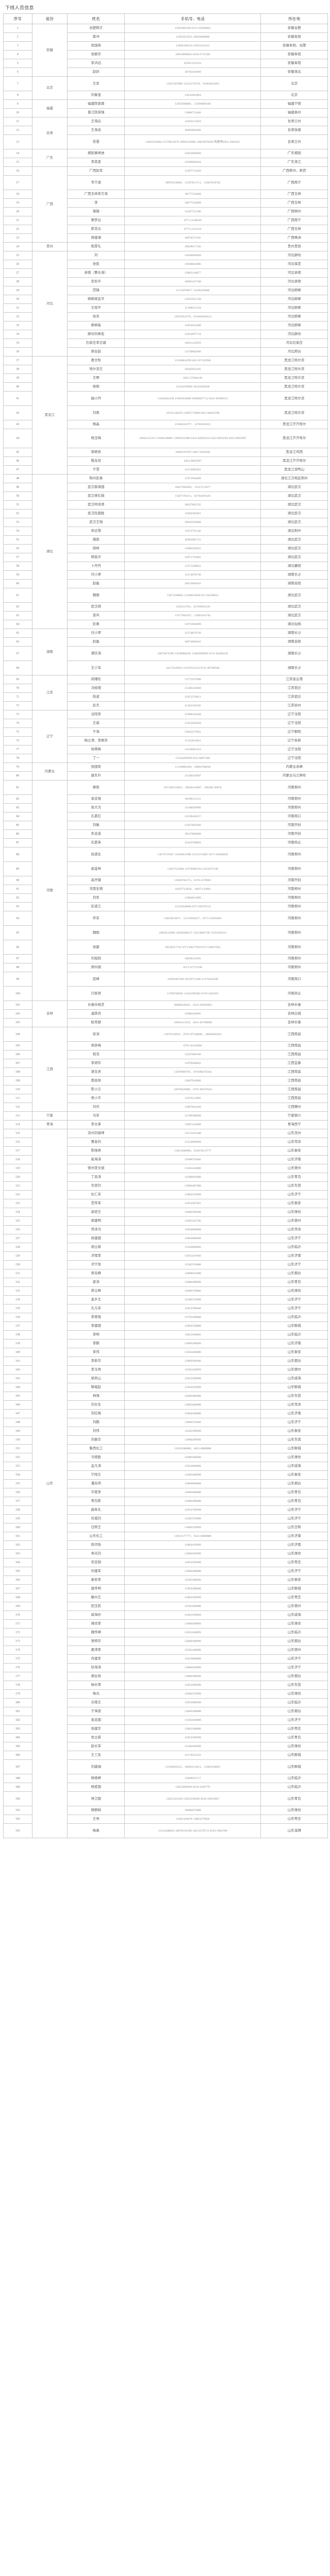 The width and height of the screenshot is (330, 2576). I want to click on cell-phone: 13953299999, so click(193, 1737).